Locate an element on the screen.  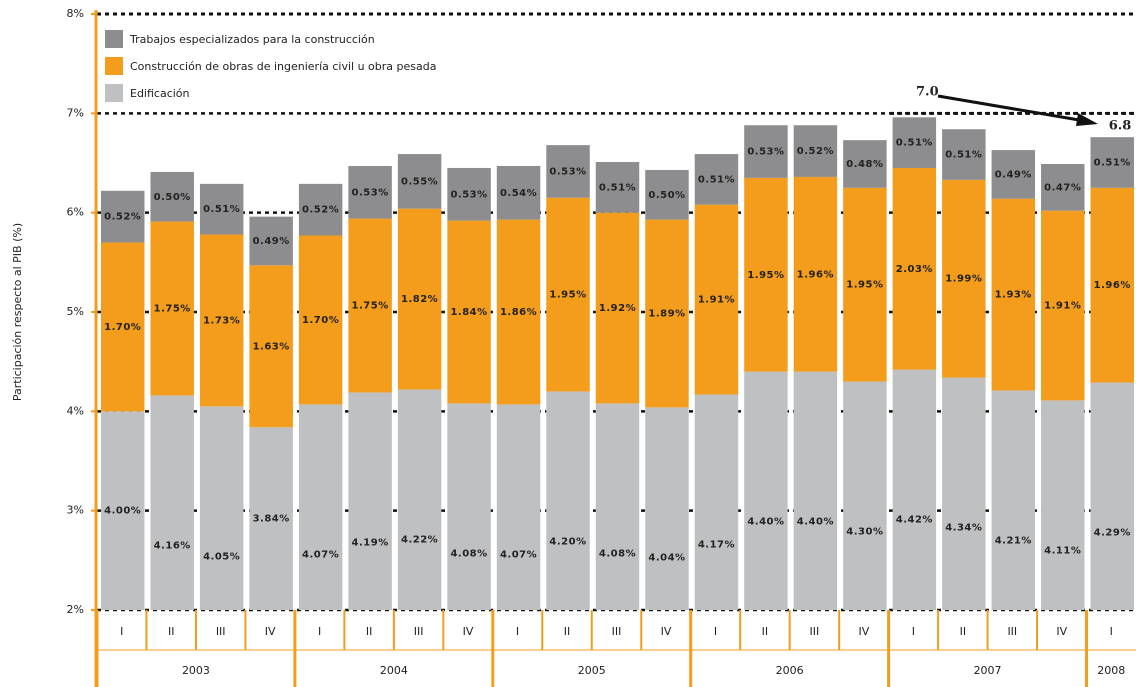
data-label: 4.08% is located at coordinates (617, 553).